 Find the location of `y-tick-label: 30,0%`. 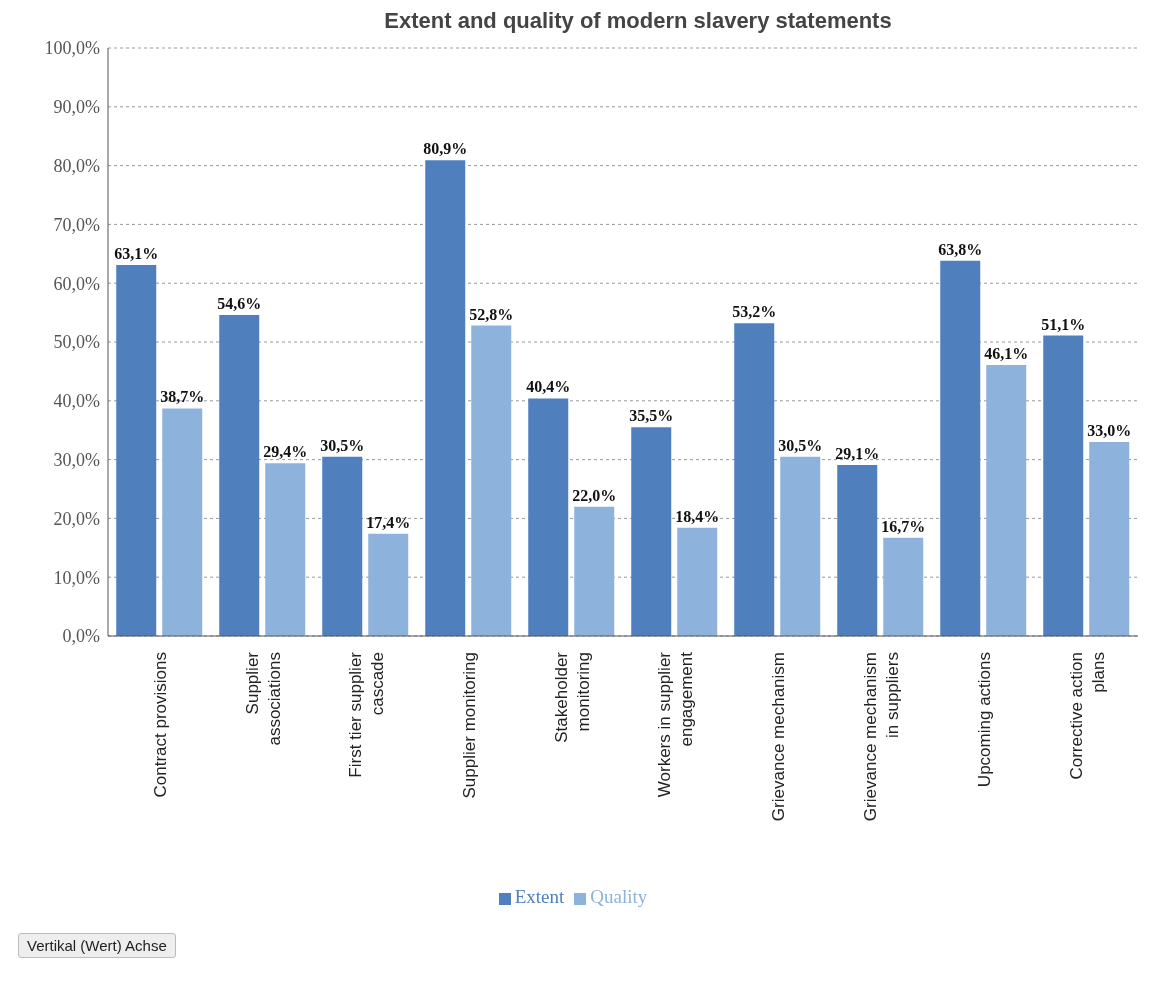

y-tick-label: 30,0% is located at coordinates (76, 459).